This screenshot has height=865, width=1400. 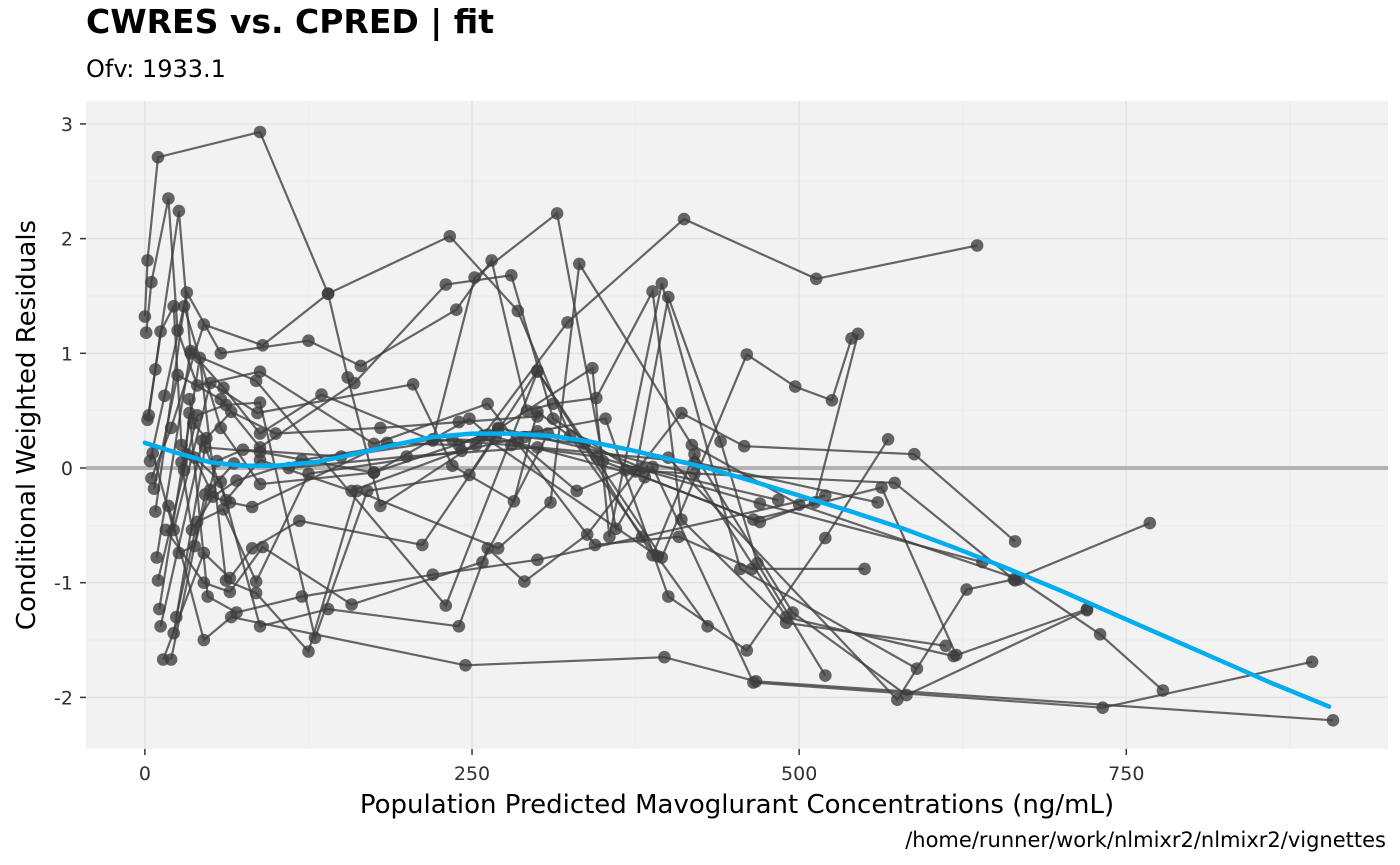 What do you see at coordinates (67, 125) in the screenshot?
I see `y-tick-label: 3` at bounding box center [67, 125].